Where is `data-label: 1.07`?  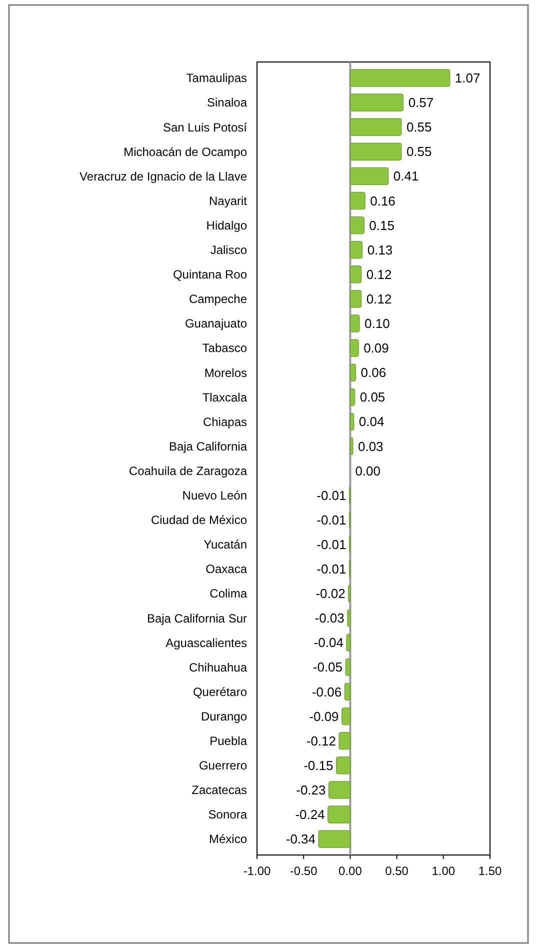
data-label: 1.07 is located at coordinates (467, 78).